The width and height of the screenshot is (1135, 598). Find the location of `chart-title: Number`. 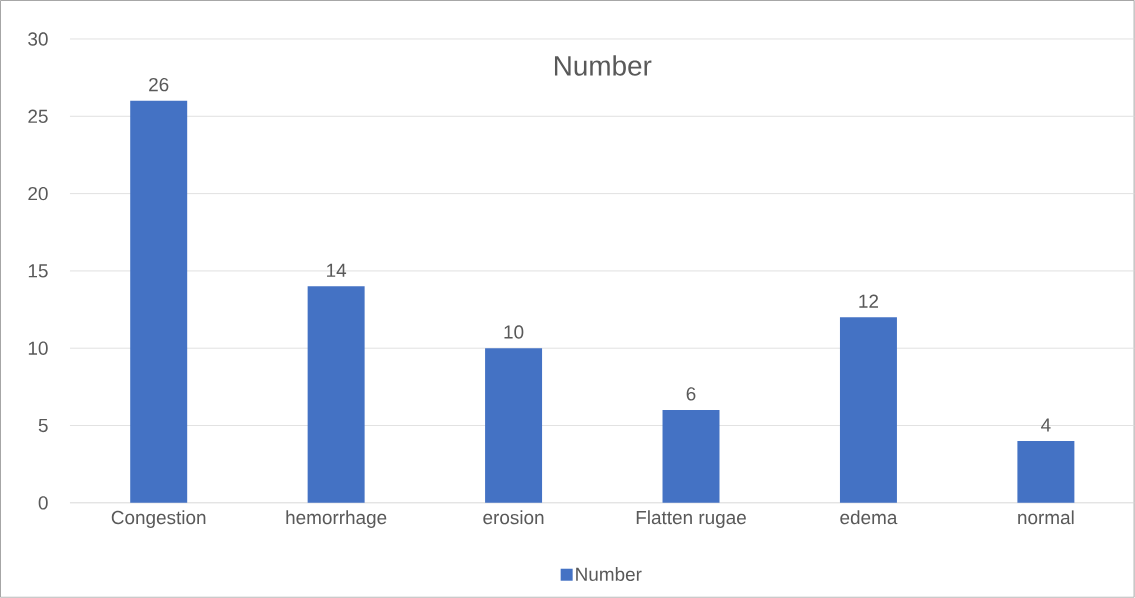

chart-title: Number is located at coordinates (603, 65).